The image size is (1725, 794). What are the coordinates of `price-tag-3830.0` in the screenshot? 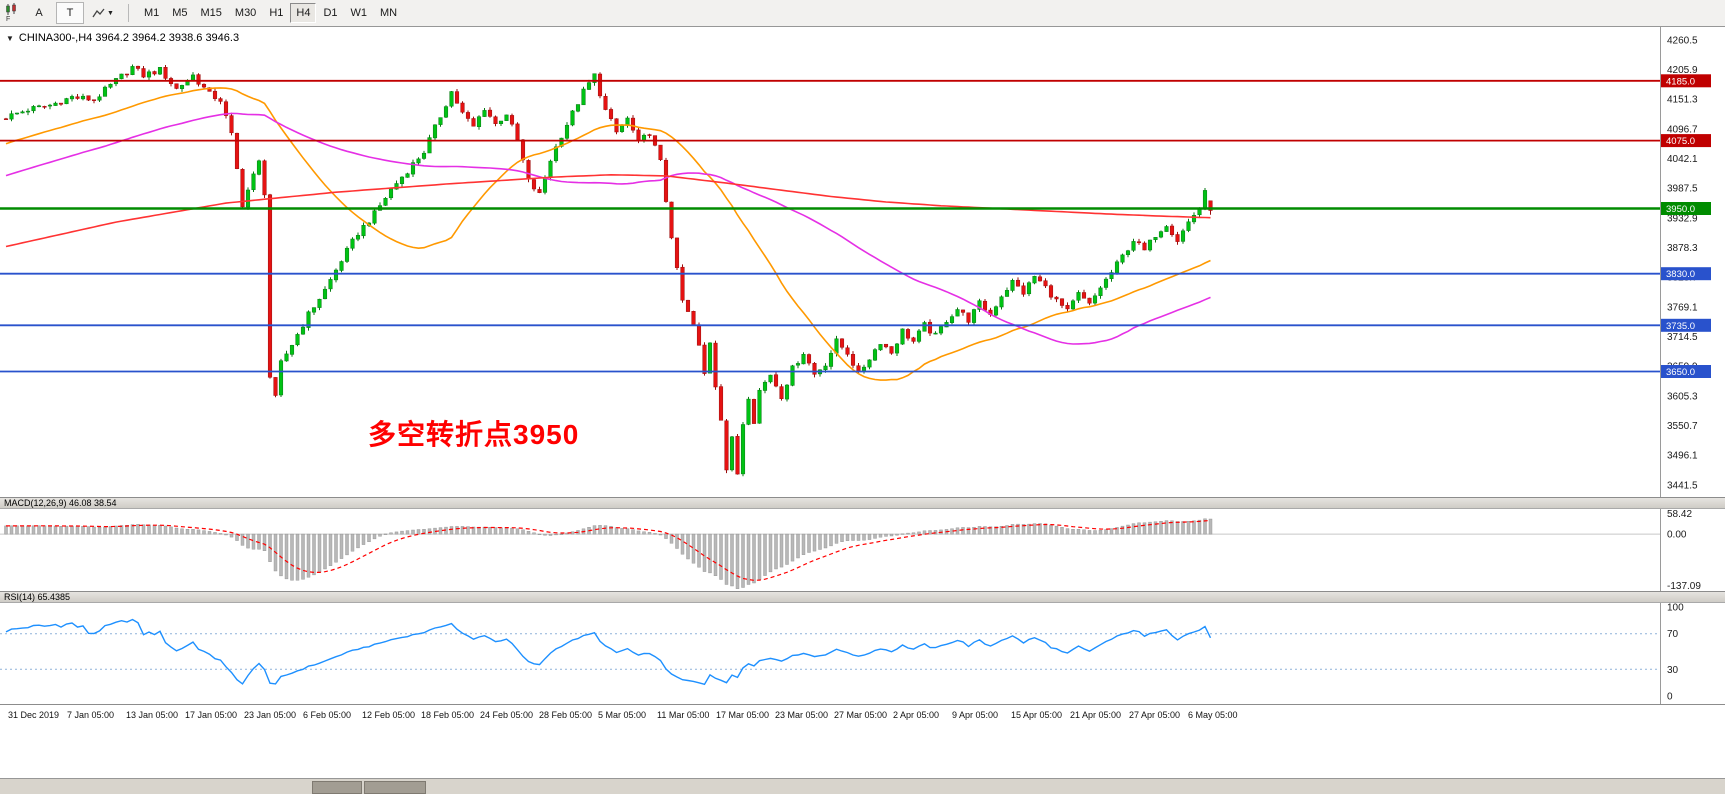 It's located at (1686, 274).